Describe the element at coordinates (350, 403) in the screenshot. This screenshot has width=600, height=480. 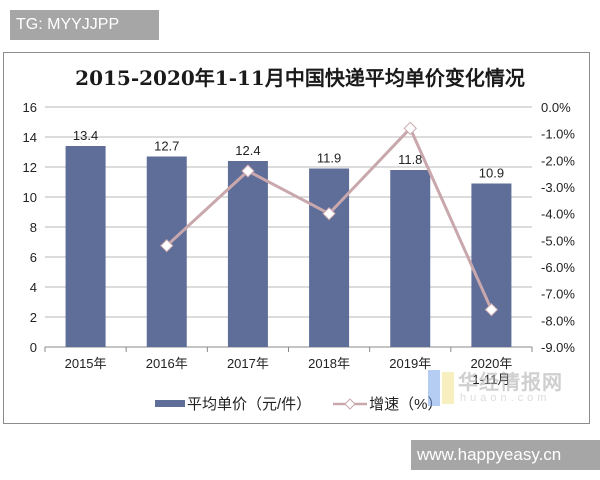
I see `line-diamond-swatch-icon` at that location.